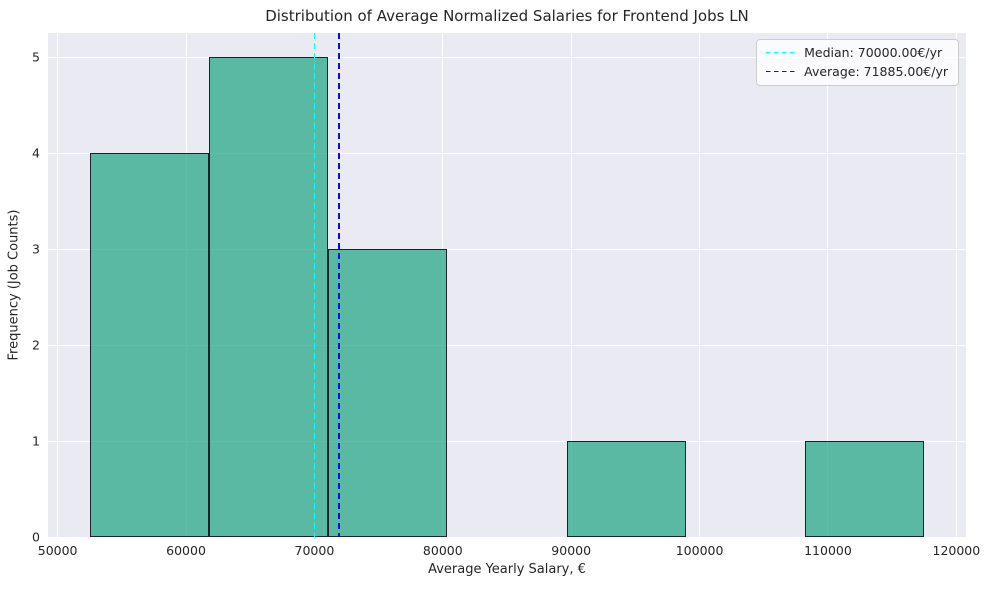 The image size is (988, 590). I want to click on x-tick-label: 90000, so click(571, 550).